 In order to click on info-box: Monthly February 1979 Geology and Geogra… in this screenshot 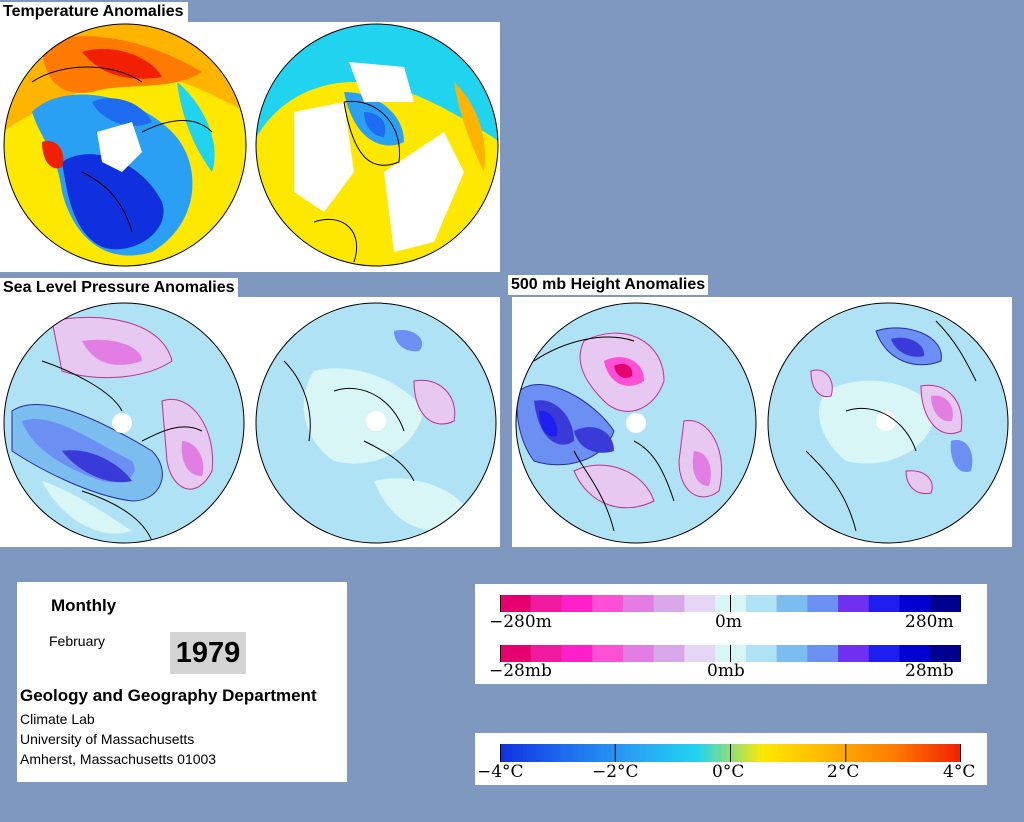, I will do `click(182, 682)`.